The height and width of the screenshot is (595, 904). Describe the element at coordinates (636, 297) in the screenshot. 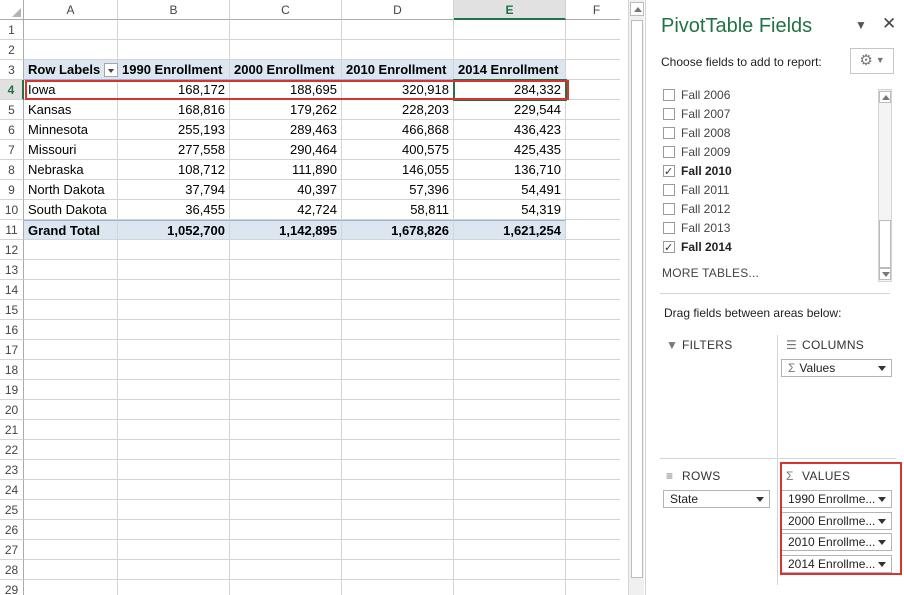

I see `sheet-vertical-scrollbar` at that location.